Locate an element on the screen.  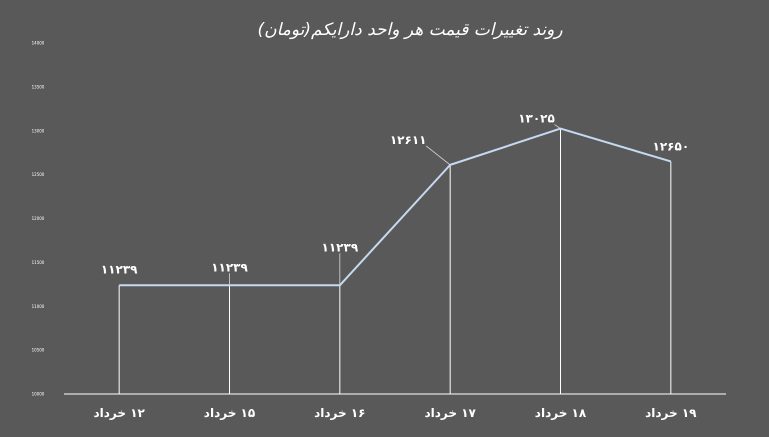
chart-title: روند تغییرات قیمت هر واحد دارایکم(تومان) is located at coordinates (410, 30).